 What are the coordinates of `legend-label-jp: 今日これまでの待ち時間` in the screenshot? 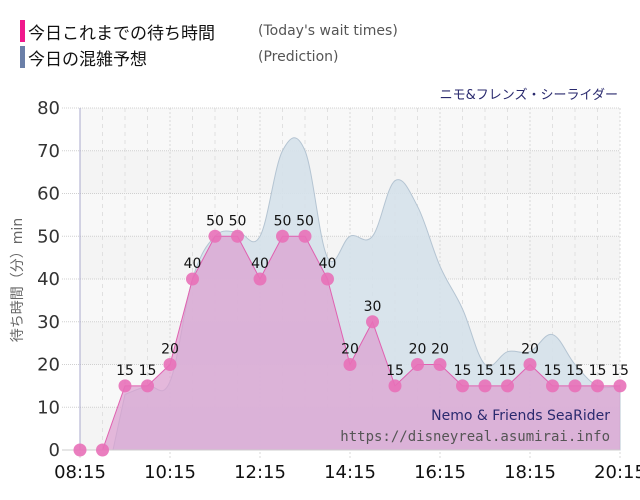 It's located at (121, 33).